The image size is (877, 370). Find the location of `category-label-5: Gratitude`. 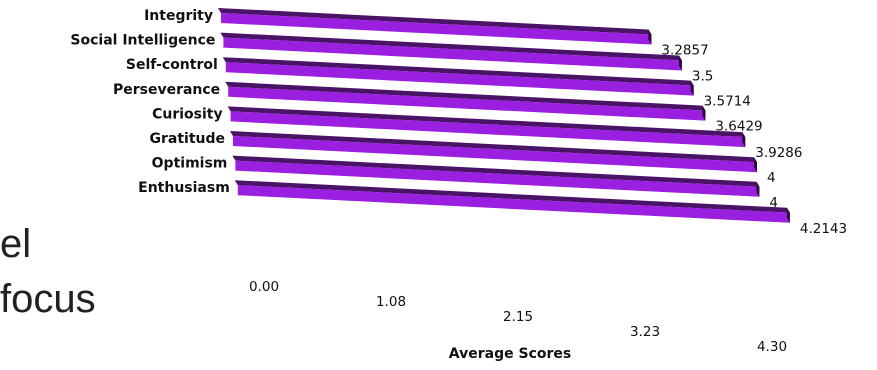

category-label-5: Gratitude is located at coordinates (187, 139).